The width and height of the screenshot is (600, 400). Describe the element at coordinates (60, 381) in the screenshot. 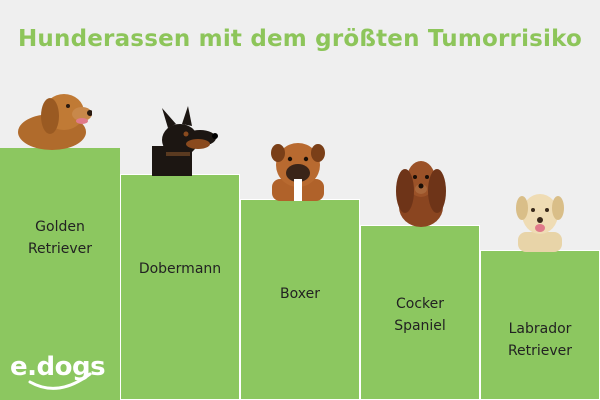

I see `logo-swoosh-icon` at that location.